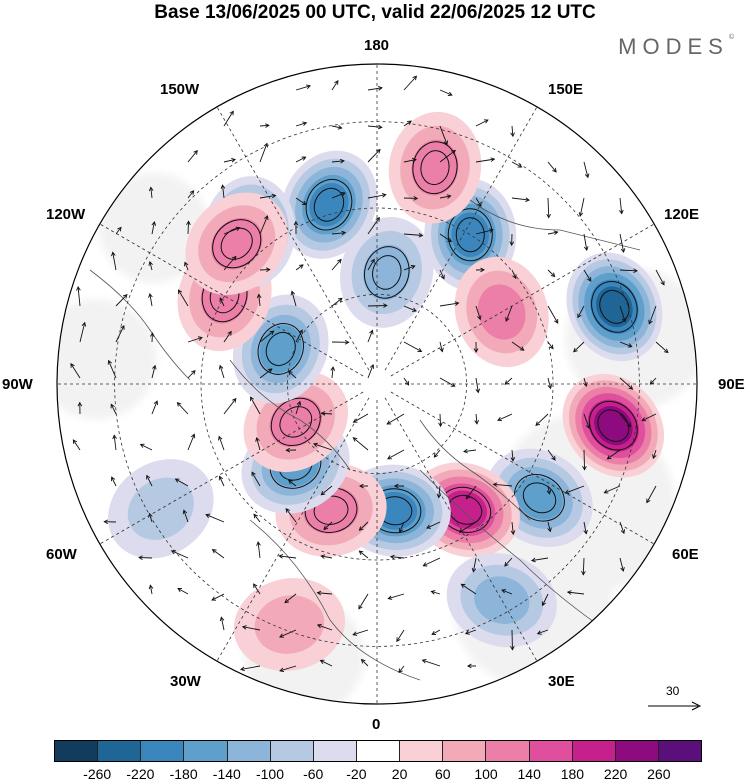 Image resolution: width=750 pixels, height=784 pixels. Describe the element at coordinates (376, 724) in the screenshot. I see `lon-label-0: 0` at that location.